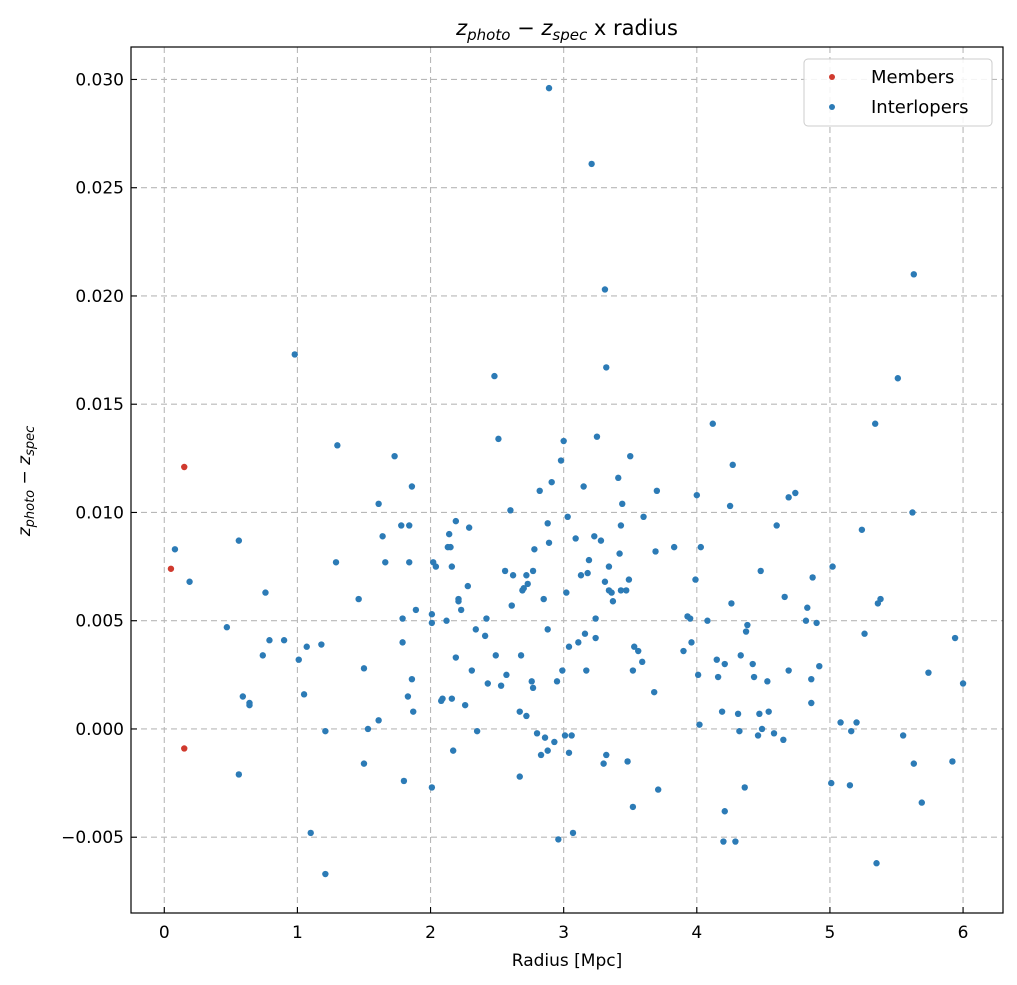 The height and width of the screenshot is (985, 1017). What do you see at coordinates (164, 933) in the screenshot?
I see `x-tick-label: 0` at bounding box center [164, 933].